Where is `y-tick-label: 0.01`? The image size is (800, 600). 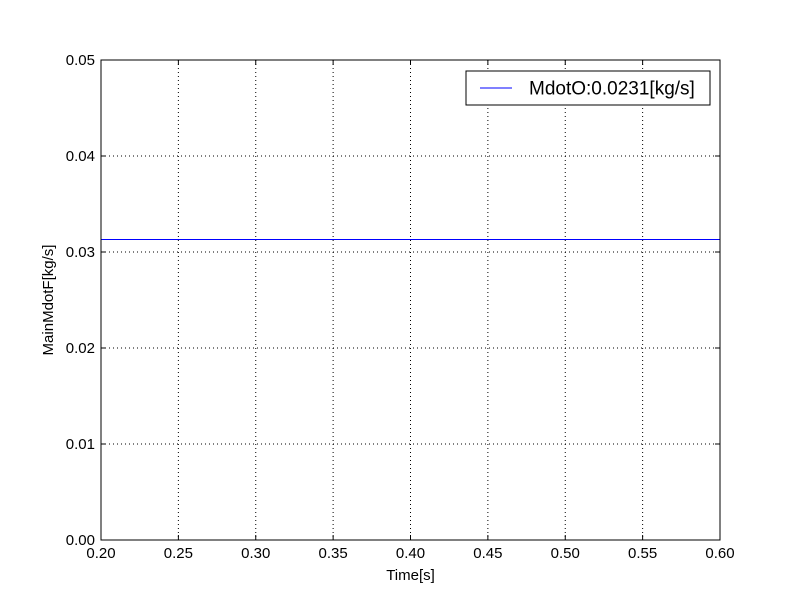
y-tick-label: 0.01 is located at coordinates (80, 444).